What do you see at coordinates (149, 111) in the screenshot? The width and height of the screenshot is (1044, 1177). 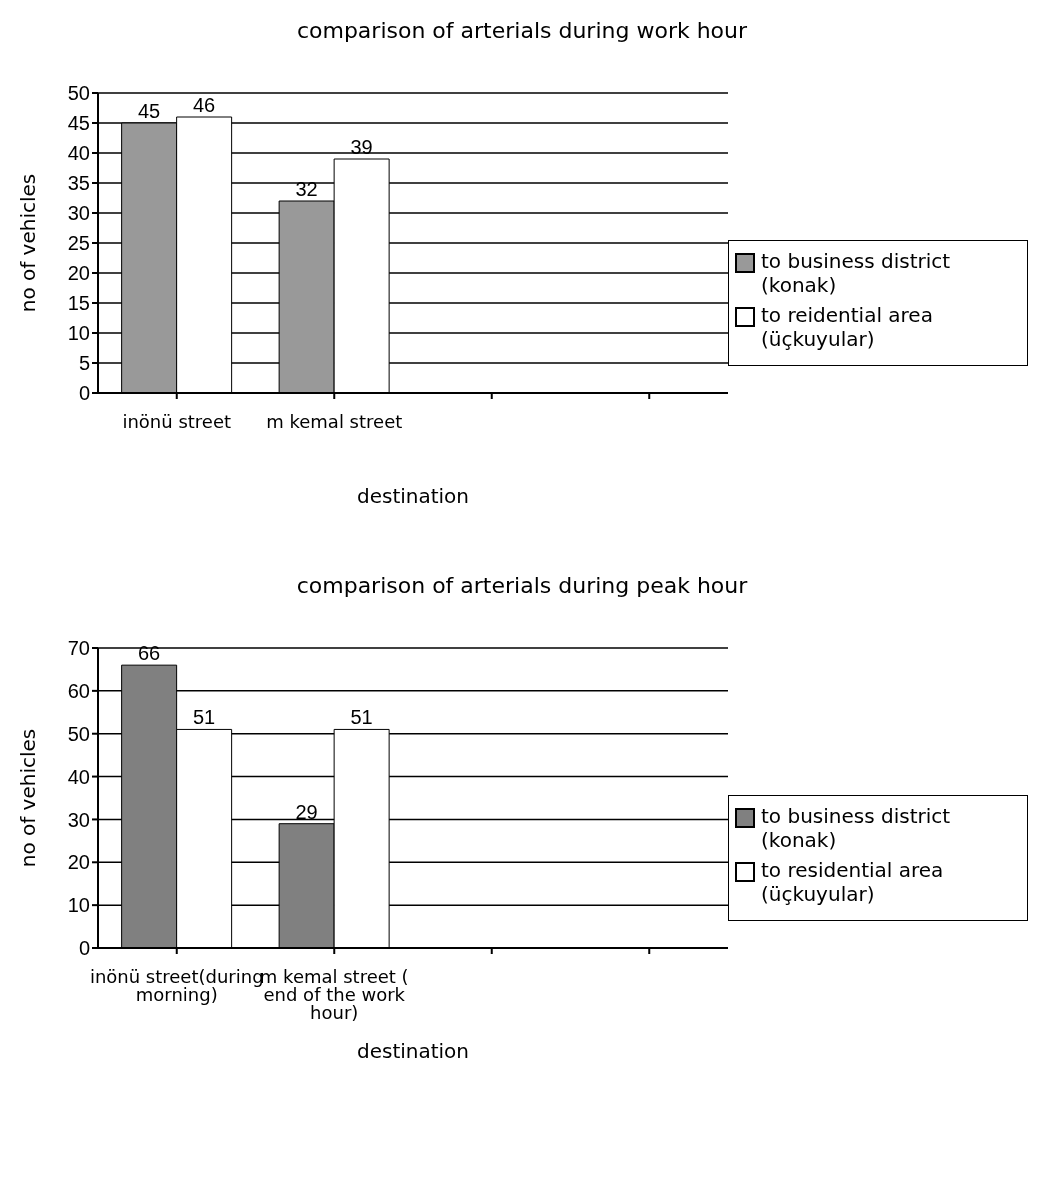 I see `data-label: 45` at bounding box center [149, 111].